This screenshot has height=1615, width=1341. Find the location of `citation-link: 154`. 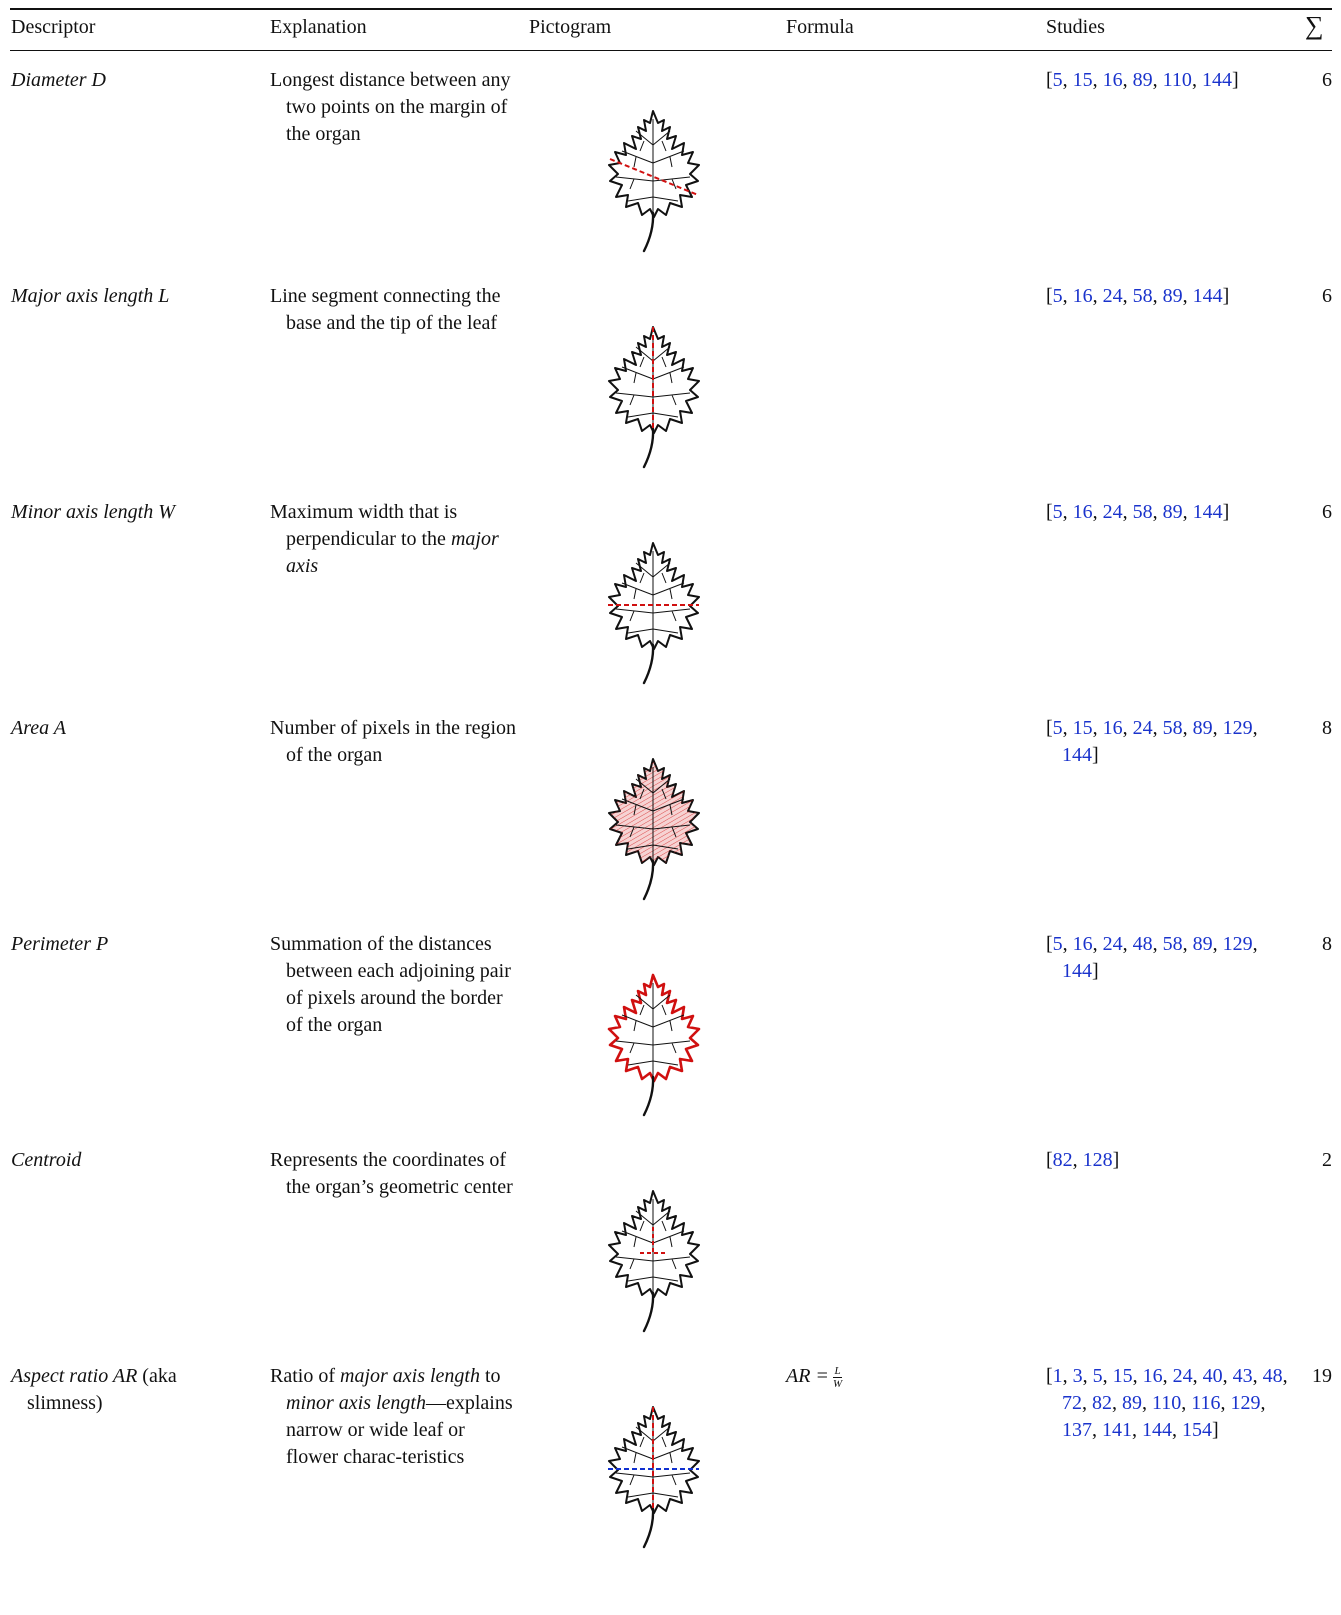

citation-link: 154 is located at coordinates (1197, 1430).